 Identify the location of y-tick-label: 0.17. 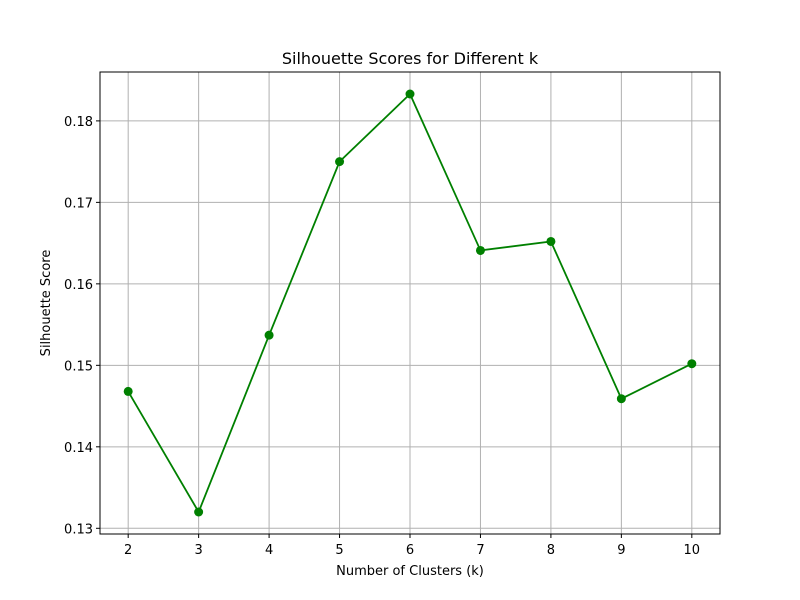
(78, 203).